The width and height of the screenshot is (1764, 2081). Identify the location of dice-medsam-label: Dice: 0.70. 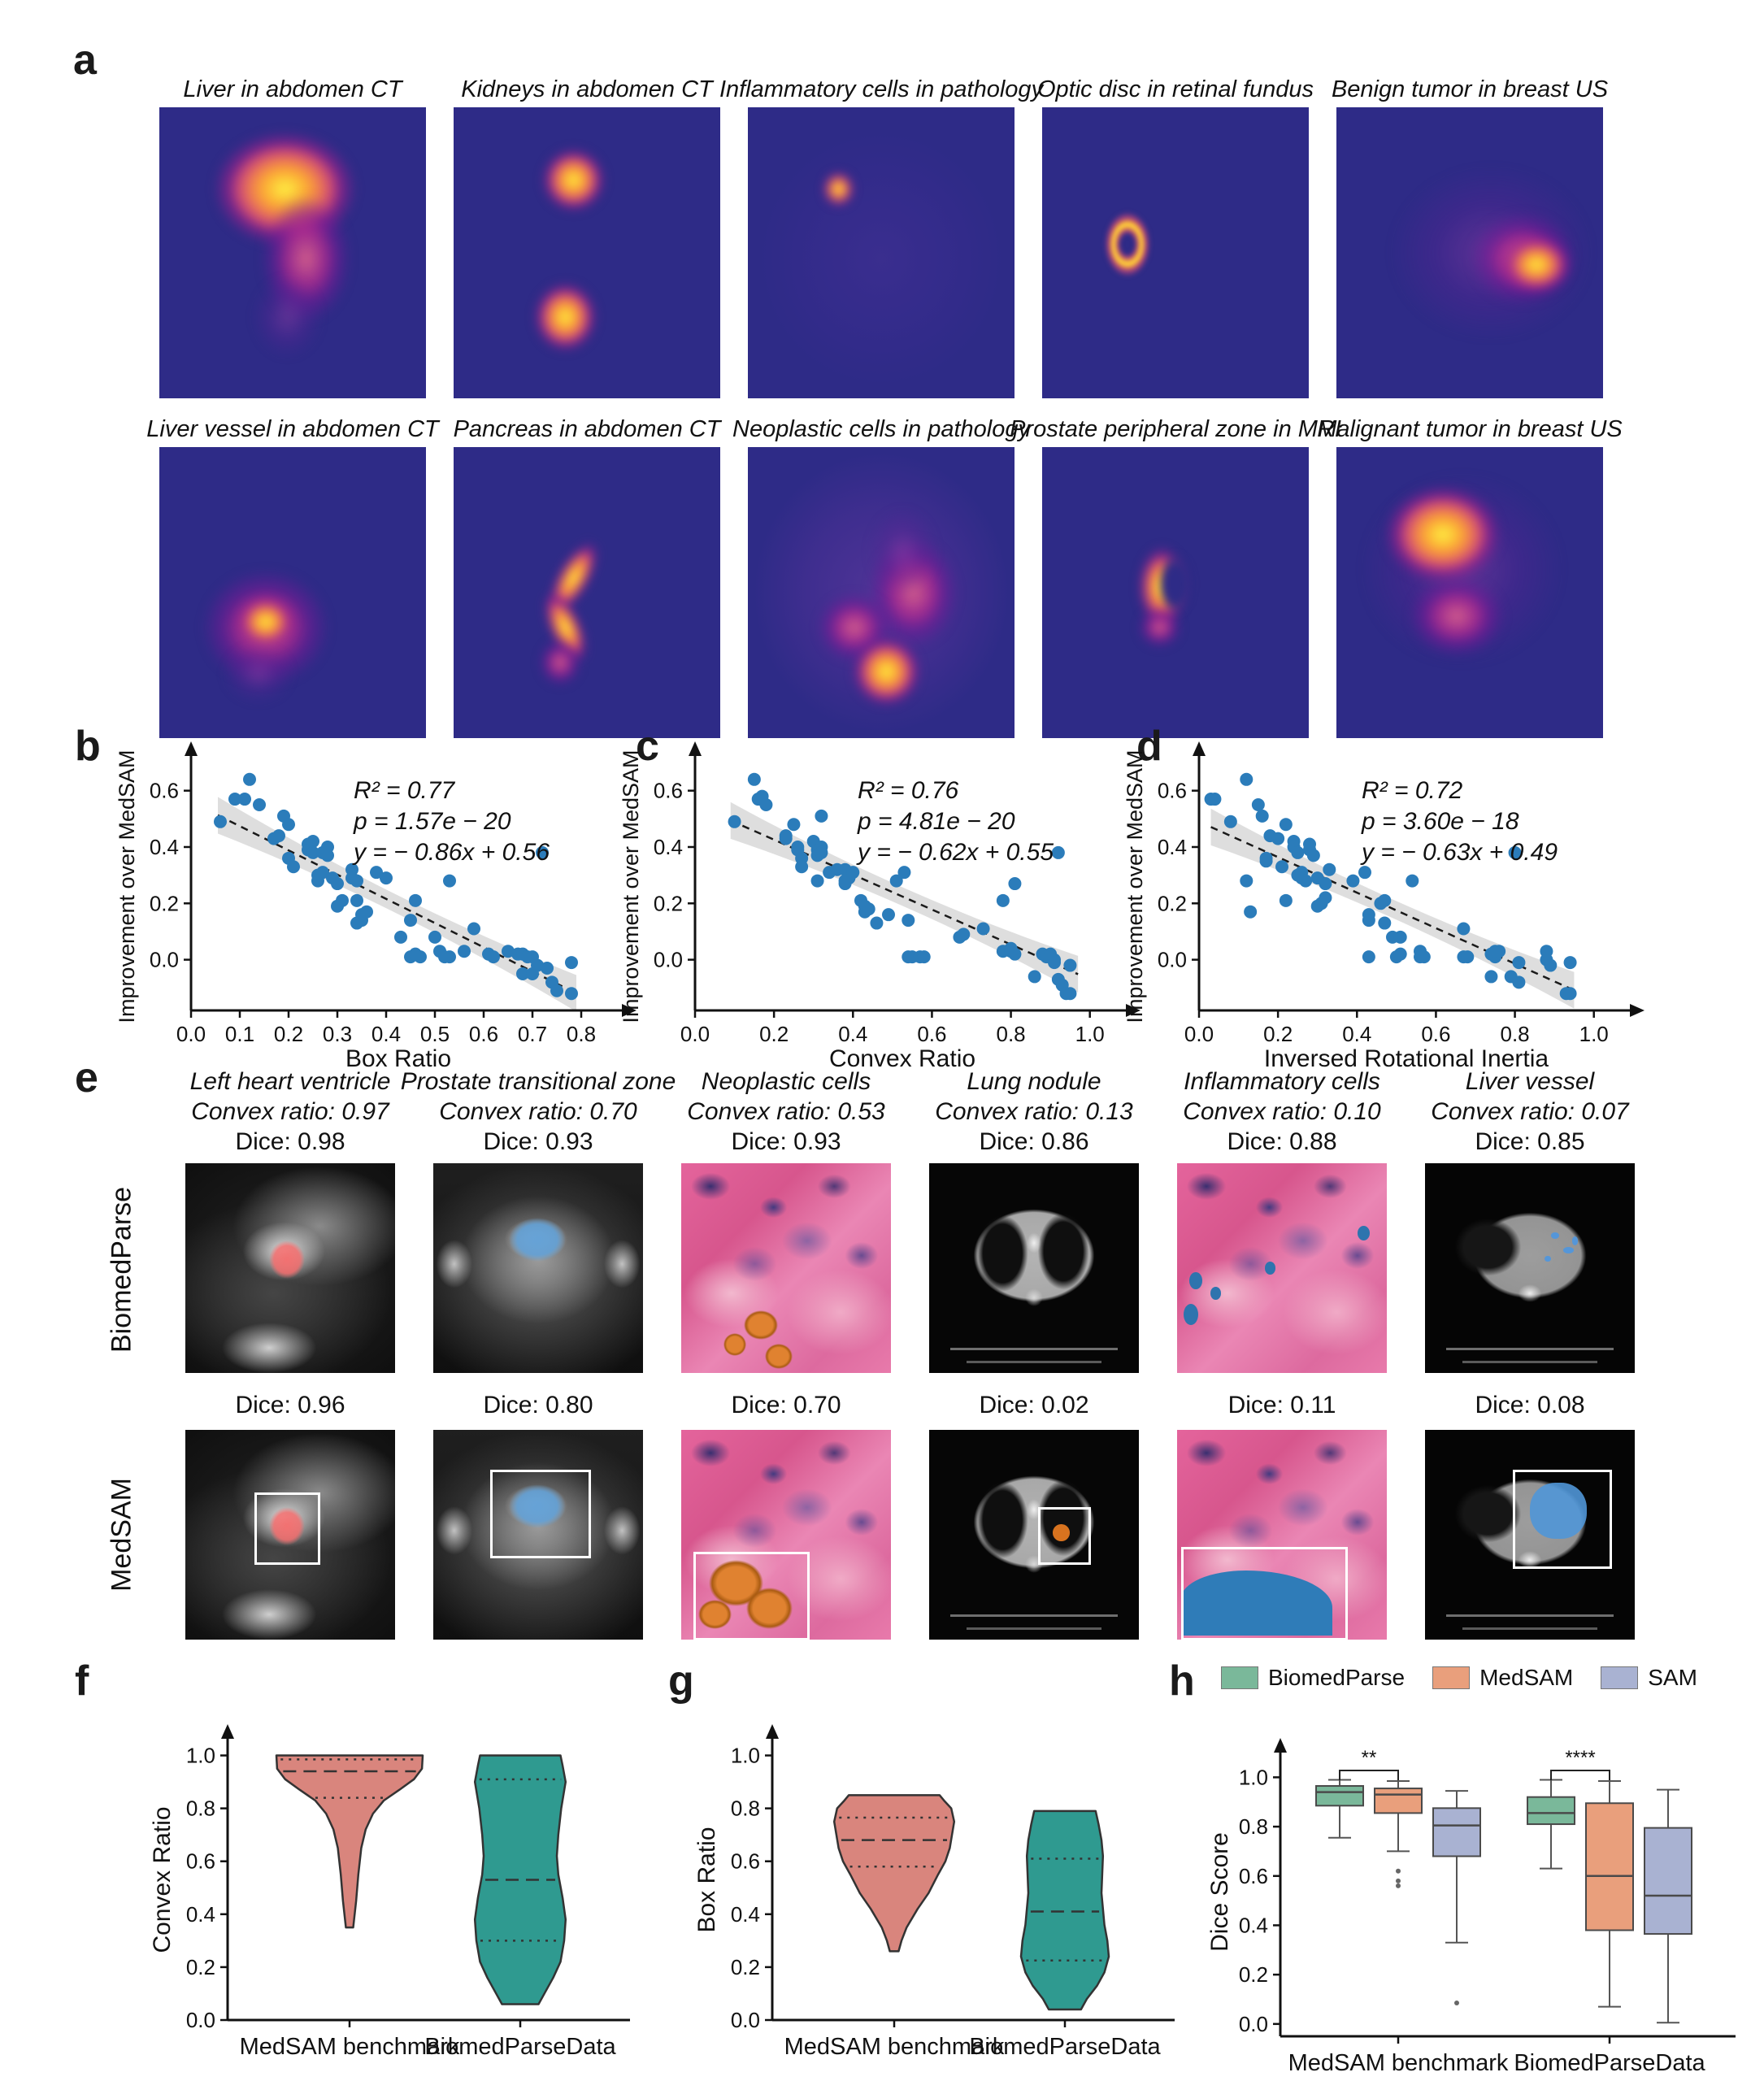
(786, 1405).